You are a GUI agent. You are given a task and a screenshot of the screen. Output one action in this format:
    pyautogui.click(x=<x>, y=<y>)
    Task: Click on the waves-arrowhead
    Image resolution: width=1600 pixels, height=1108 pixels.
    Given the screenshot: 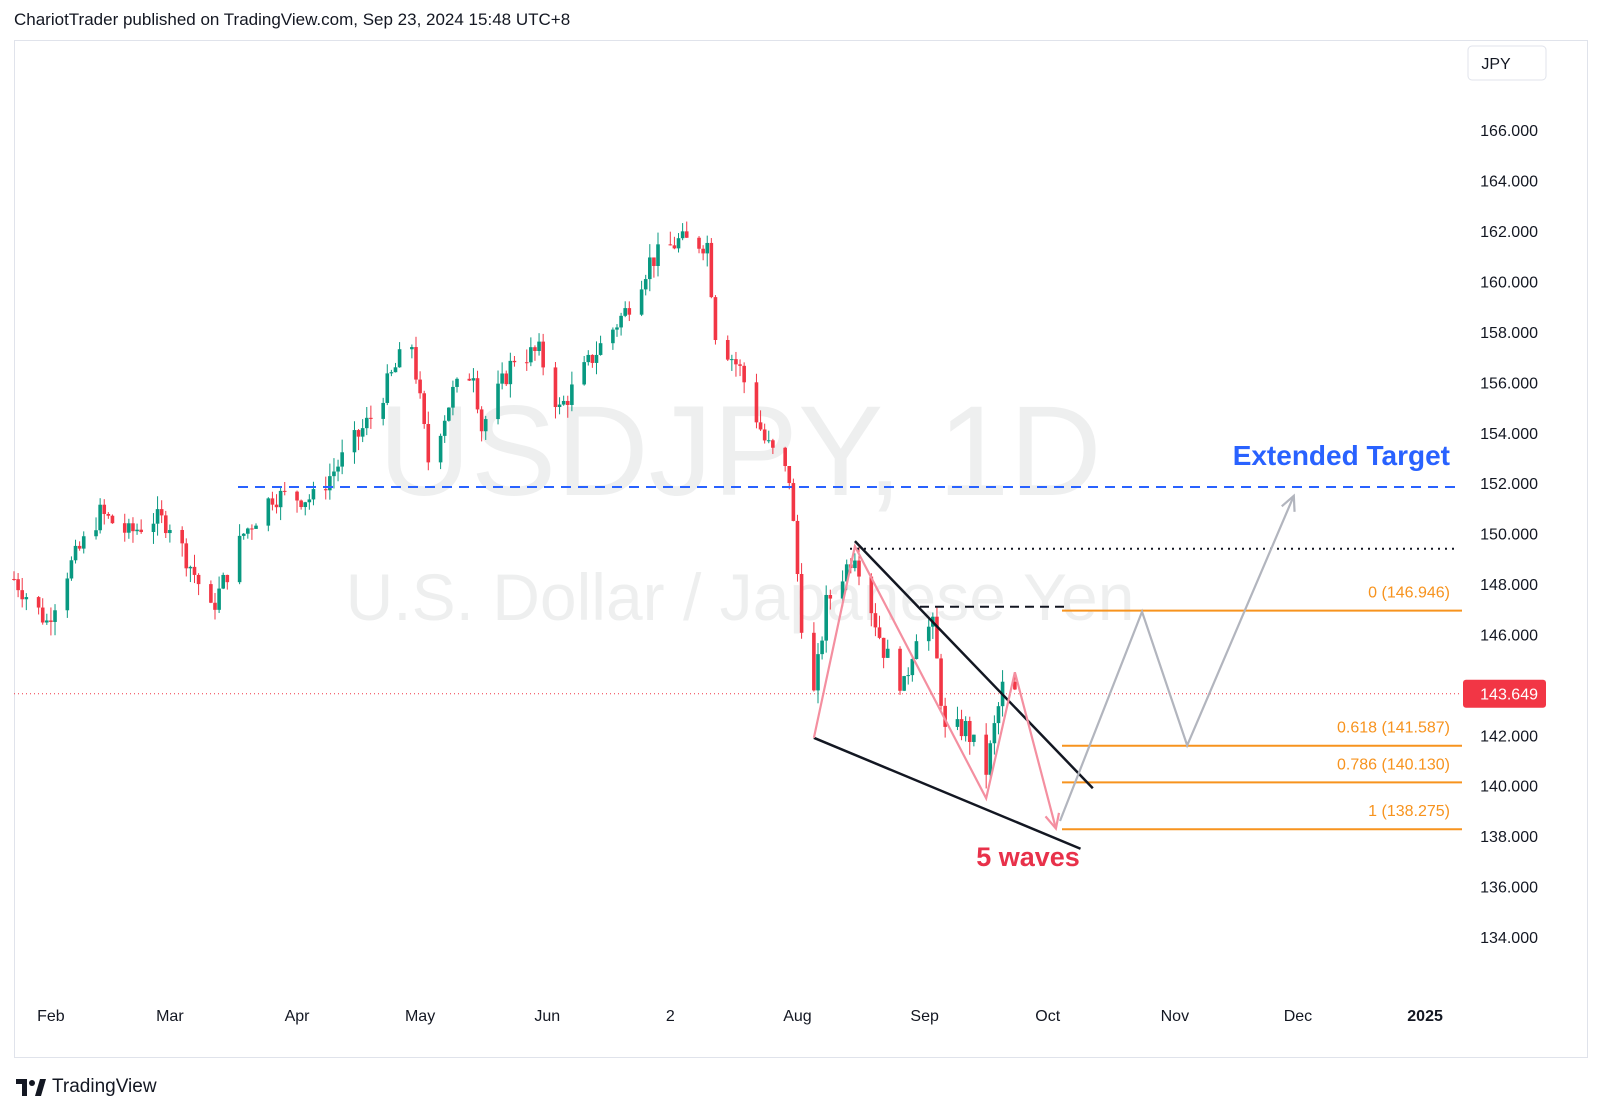 What is the action you would take?
    pyautogui.click(x=1052, y=822)
    